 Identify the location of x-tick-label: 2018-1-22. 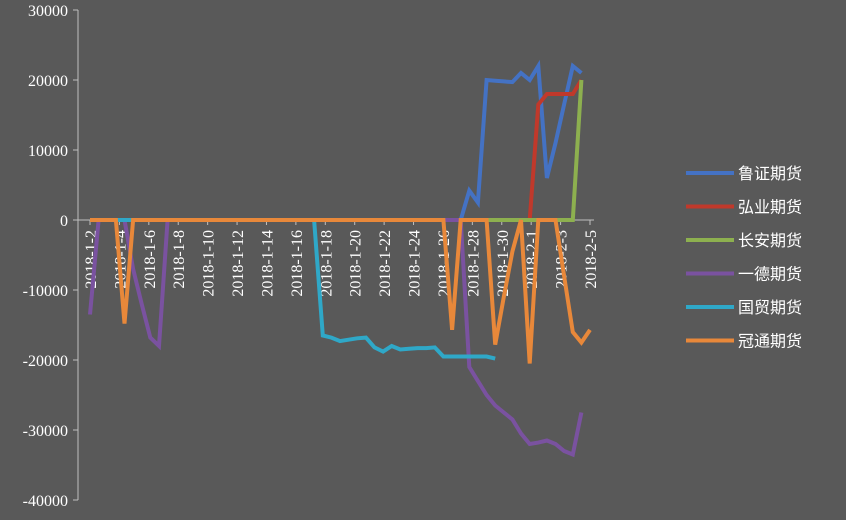
(385, 263).